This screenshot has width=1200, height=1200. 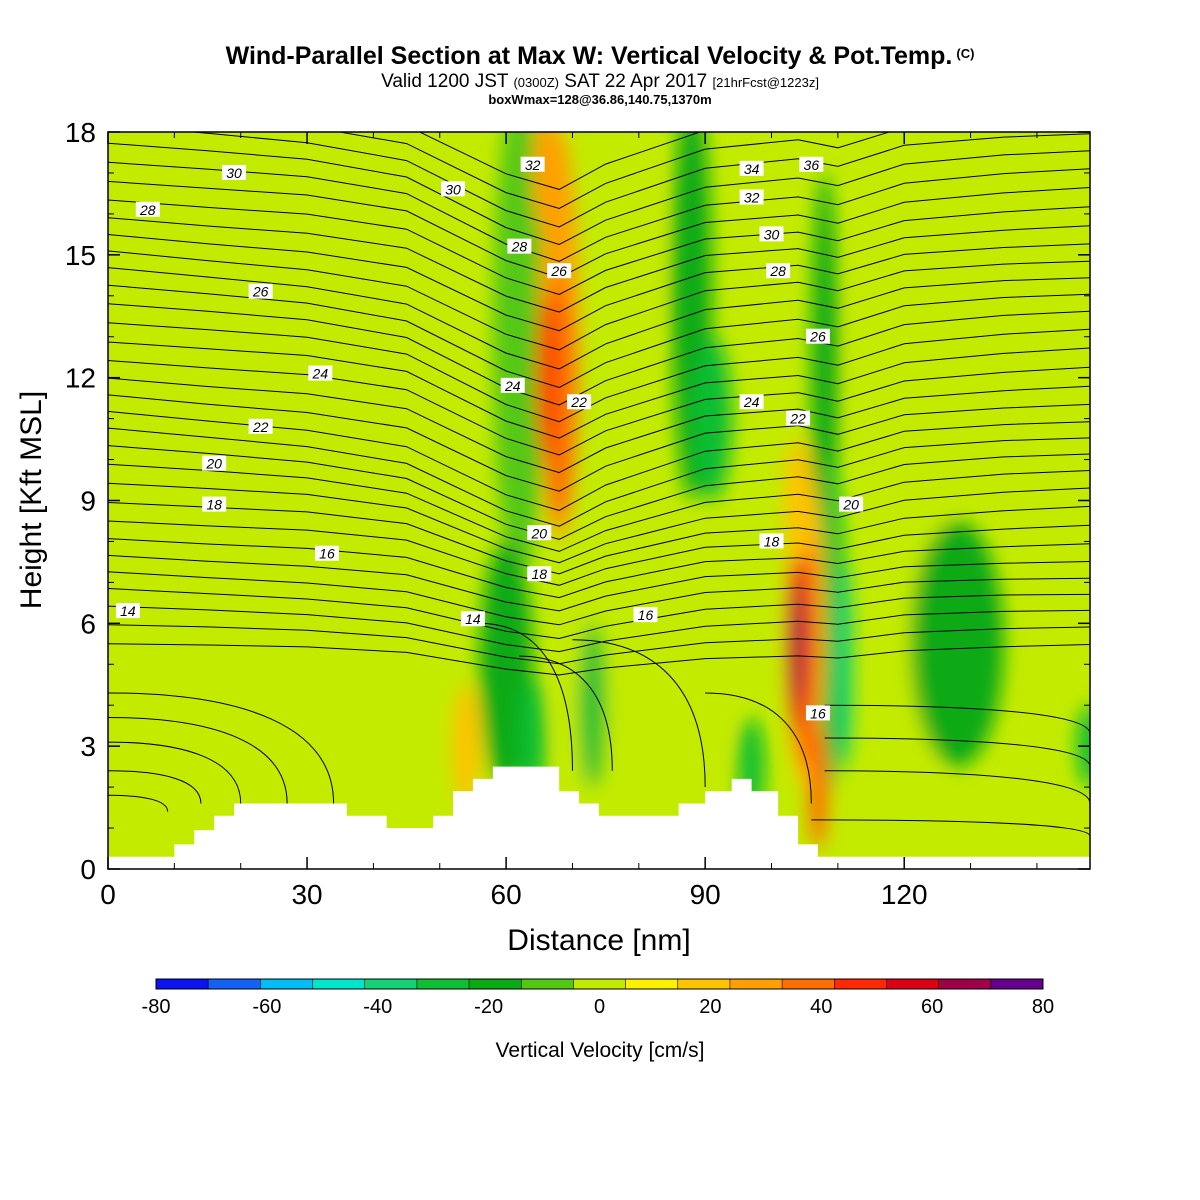 I want to click on colorbar-tick-label: 80, so click(x=1043, y=1007).